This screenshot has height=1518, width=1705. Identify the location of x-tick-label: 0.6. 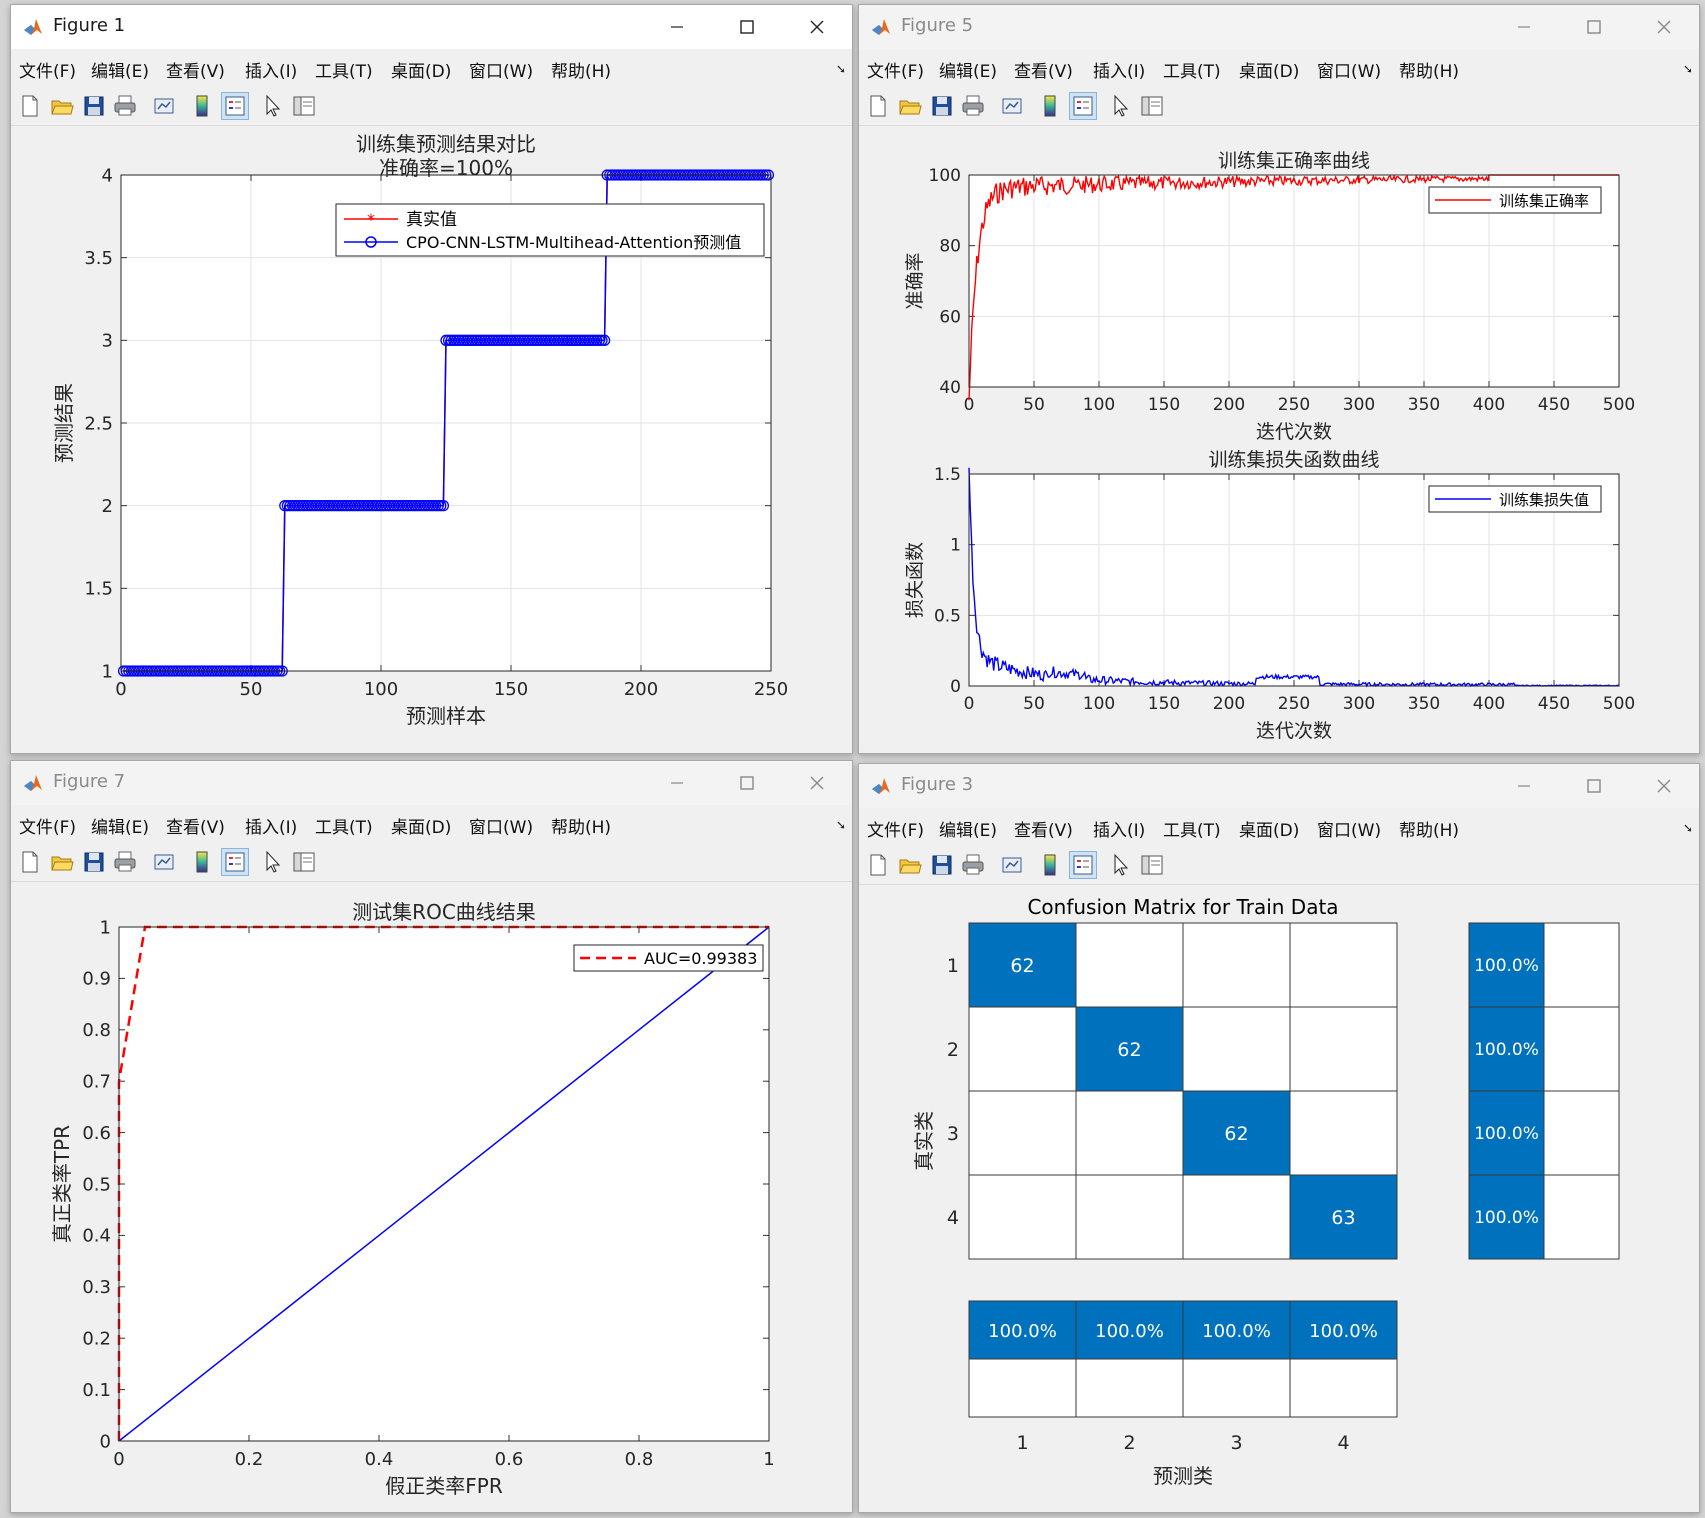
(509, 1459).